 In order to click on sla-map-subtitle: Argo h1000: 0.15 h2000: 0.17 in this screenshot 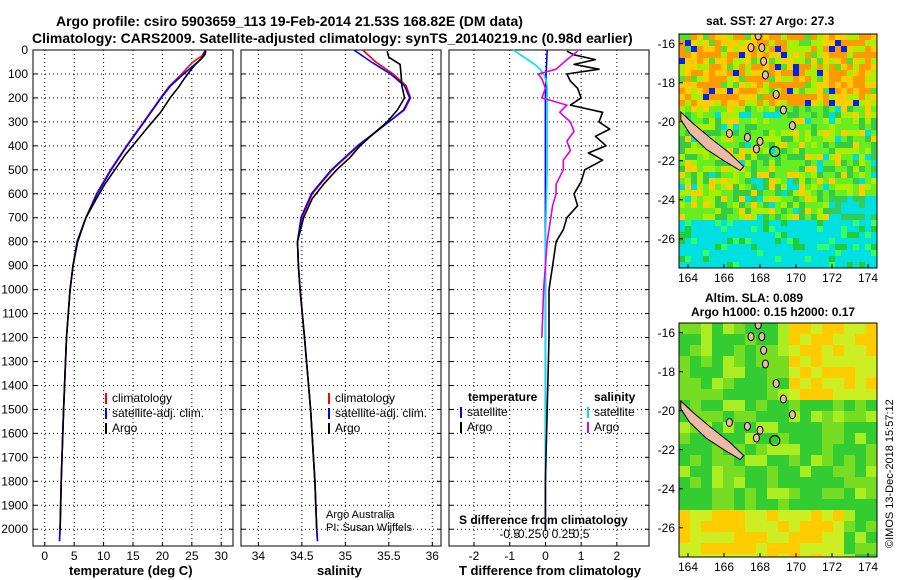, I will do `click(773, 312)`.